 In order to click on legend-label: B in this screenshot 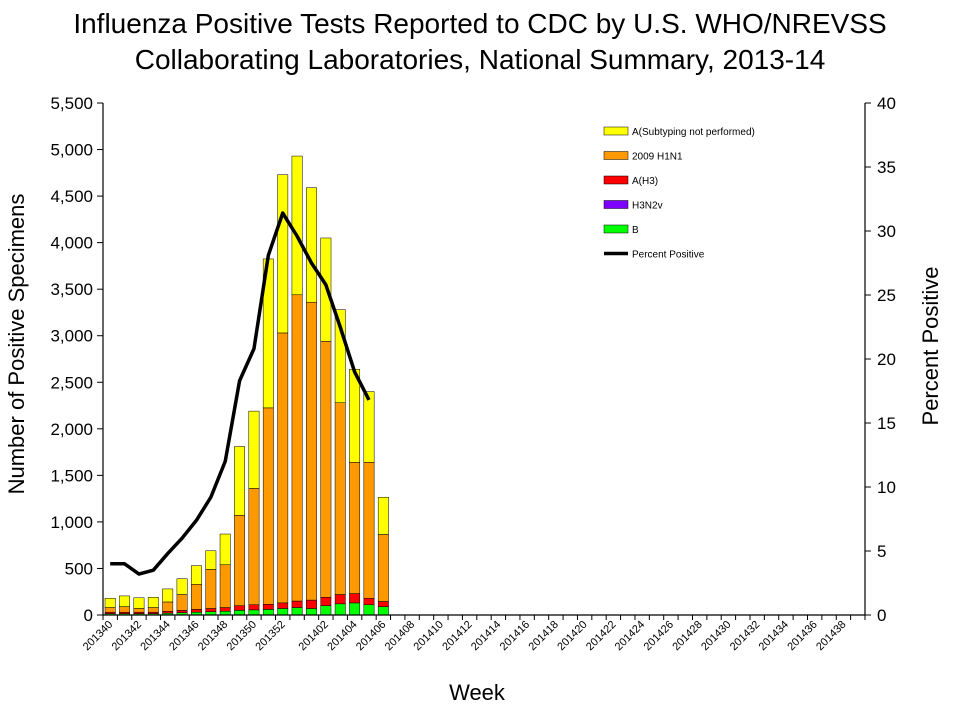, I will do `click(635, 230)`.